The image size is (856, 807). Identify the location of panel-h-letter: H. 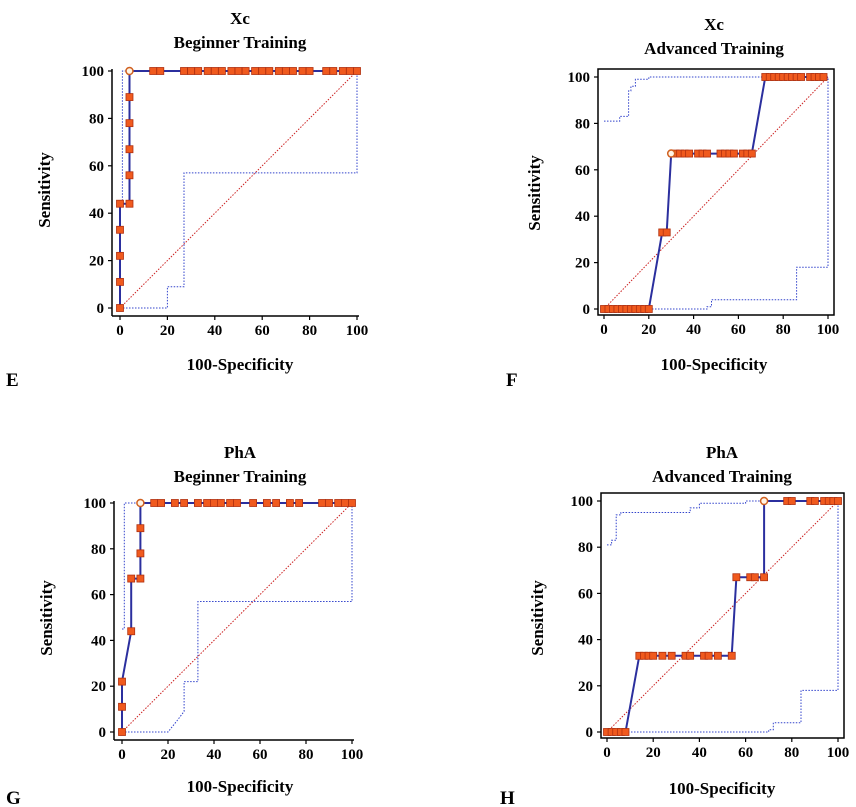
(507, 797).